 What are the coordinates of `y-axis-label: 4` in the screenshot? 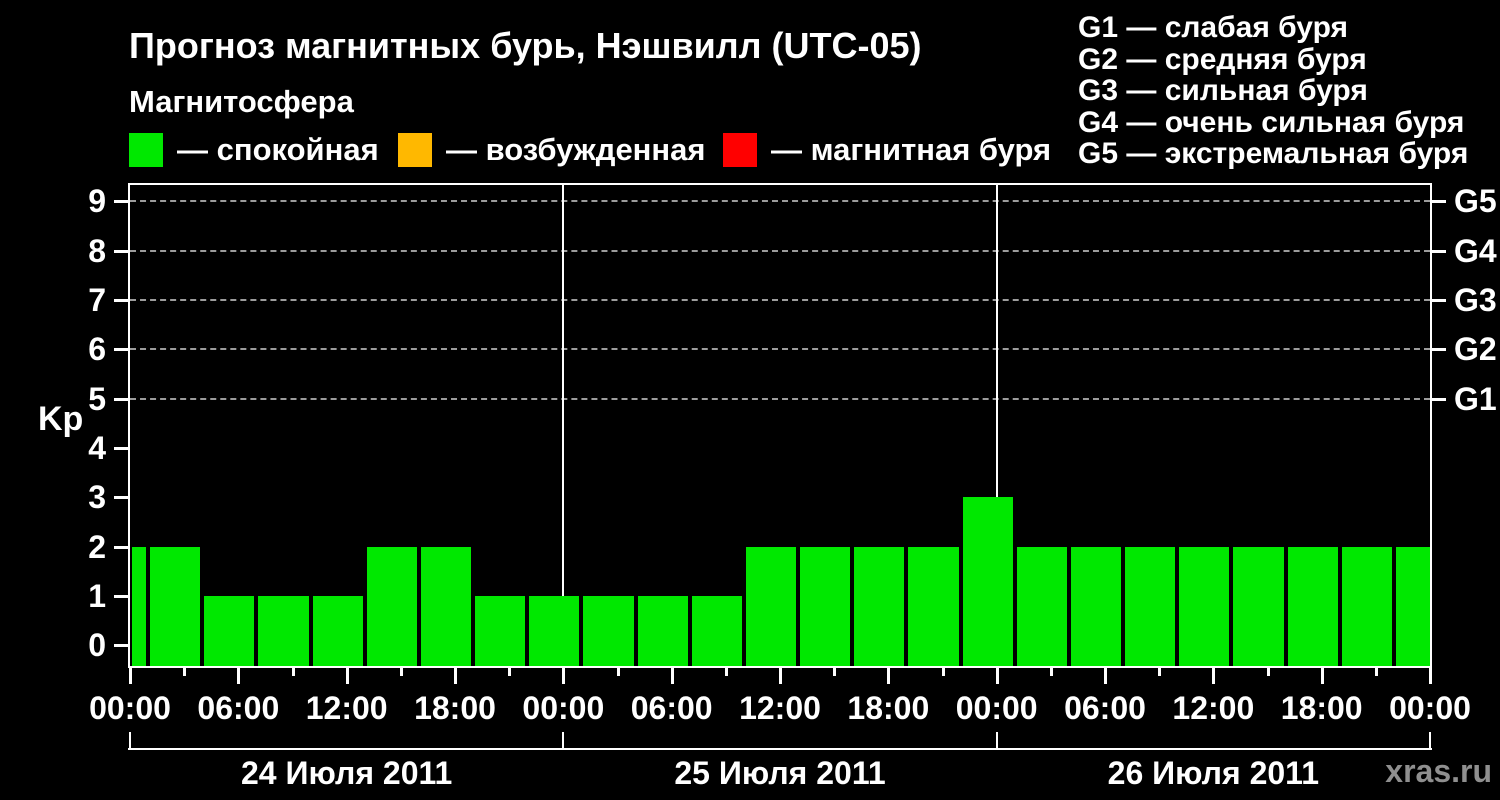 It's located at (97, 447).